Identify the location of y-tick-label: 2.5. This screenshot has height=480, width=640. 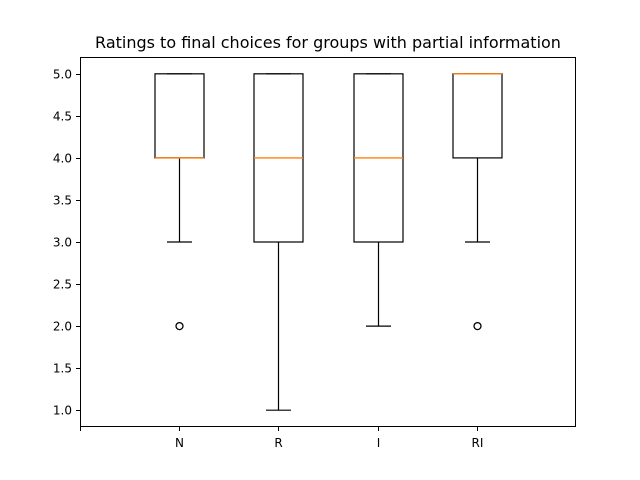
(62, 285).